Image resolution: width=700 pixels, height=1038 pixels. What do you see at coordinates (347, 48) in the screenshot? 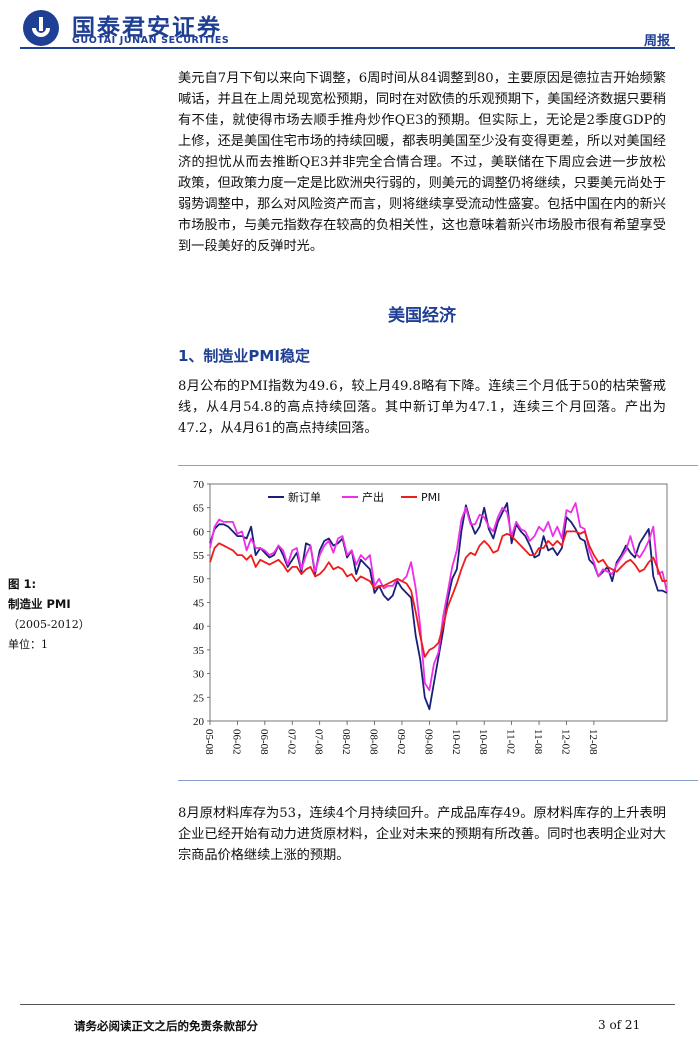
I see `header-divider` at bounding box center [347, 48].